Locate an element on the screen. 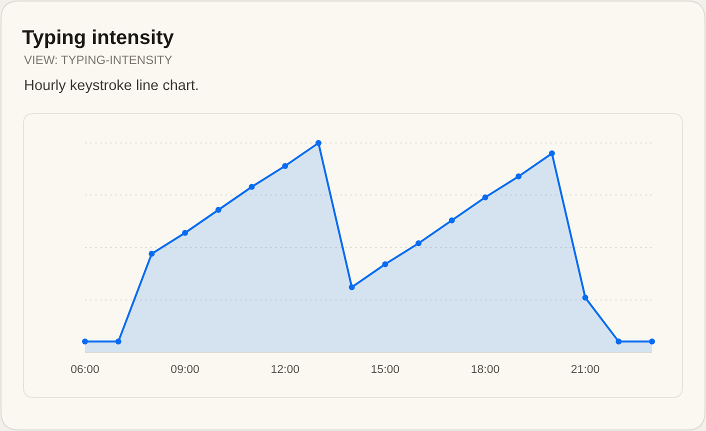 This screenshot has width=706, height=431. x-tick-label: 12:00 is located at coordinates (285, 370).